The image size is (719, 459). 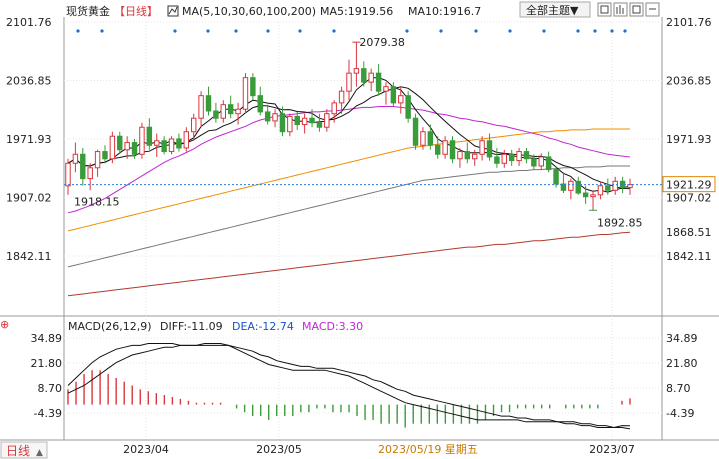 I want to click on annotation-high: 2079.38, so click(x=382, y=42).